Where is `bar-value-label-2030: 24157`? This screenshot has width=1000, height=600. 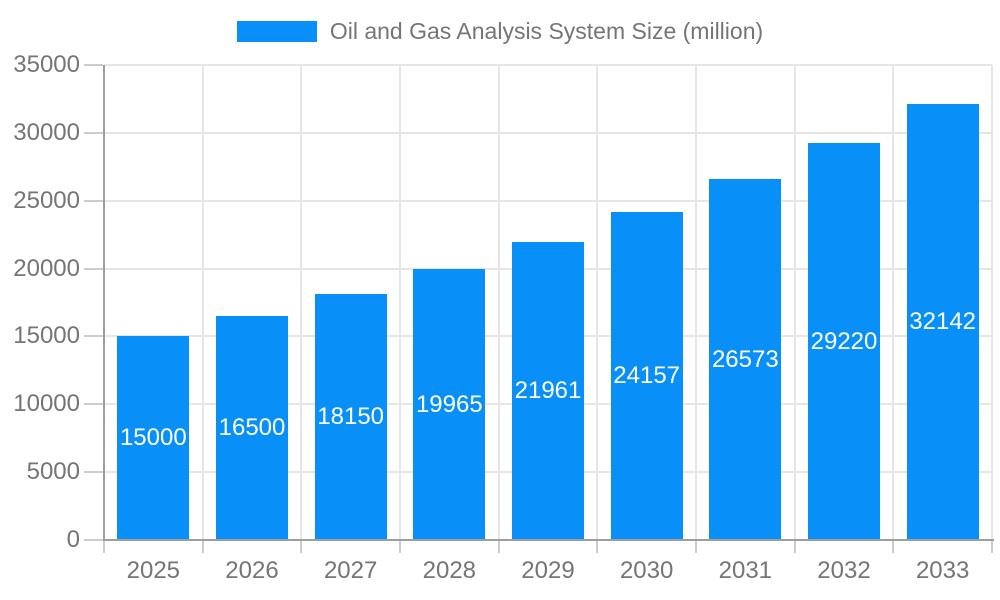
bar-value-label-2030: 24157 is located at coordinates (647, 376).